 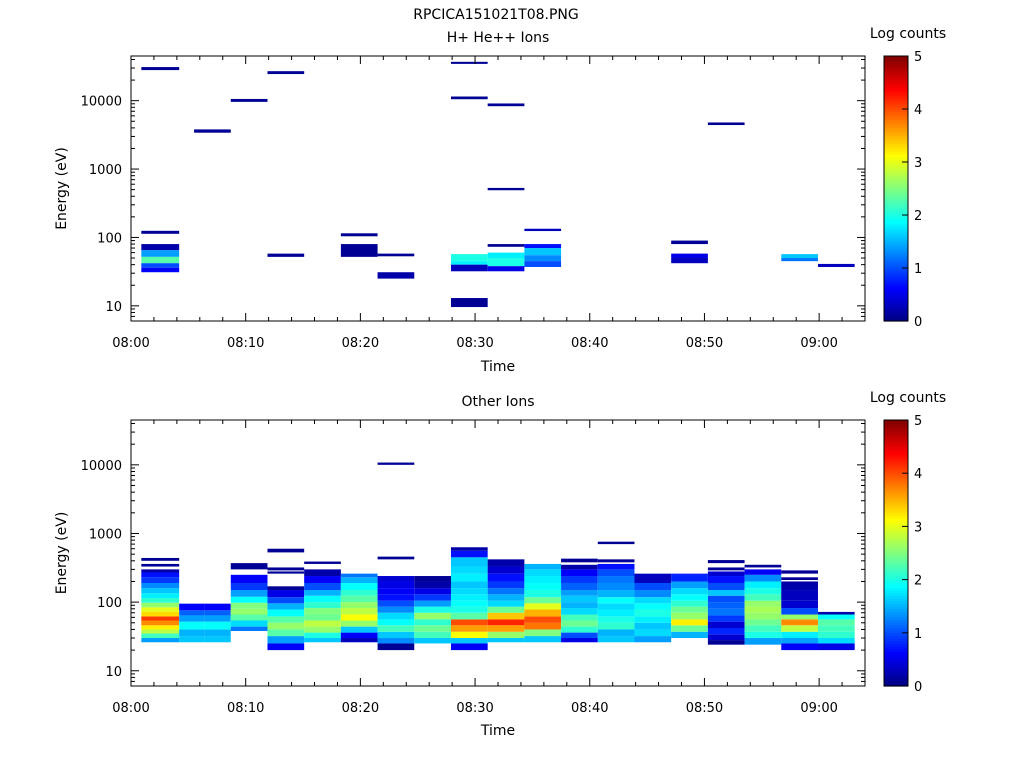 What do you see at coordinates (130, 708) in the screenshot?
I see `x-tick-label: 08:00` at bounding box center [130, 708].